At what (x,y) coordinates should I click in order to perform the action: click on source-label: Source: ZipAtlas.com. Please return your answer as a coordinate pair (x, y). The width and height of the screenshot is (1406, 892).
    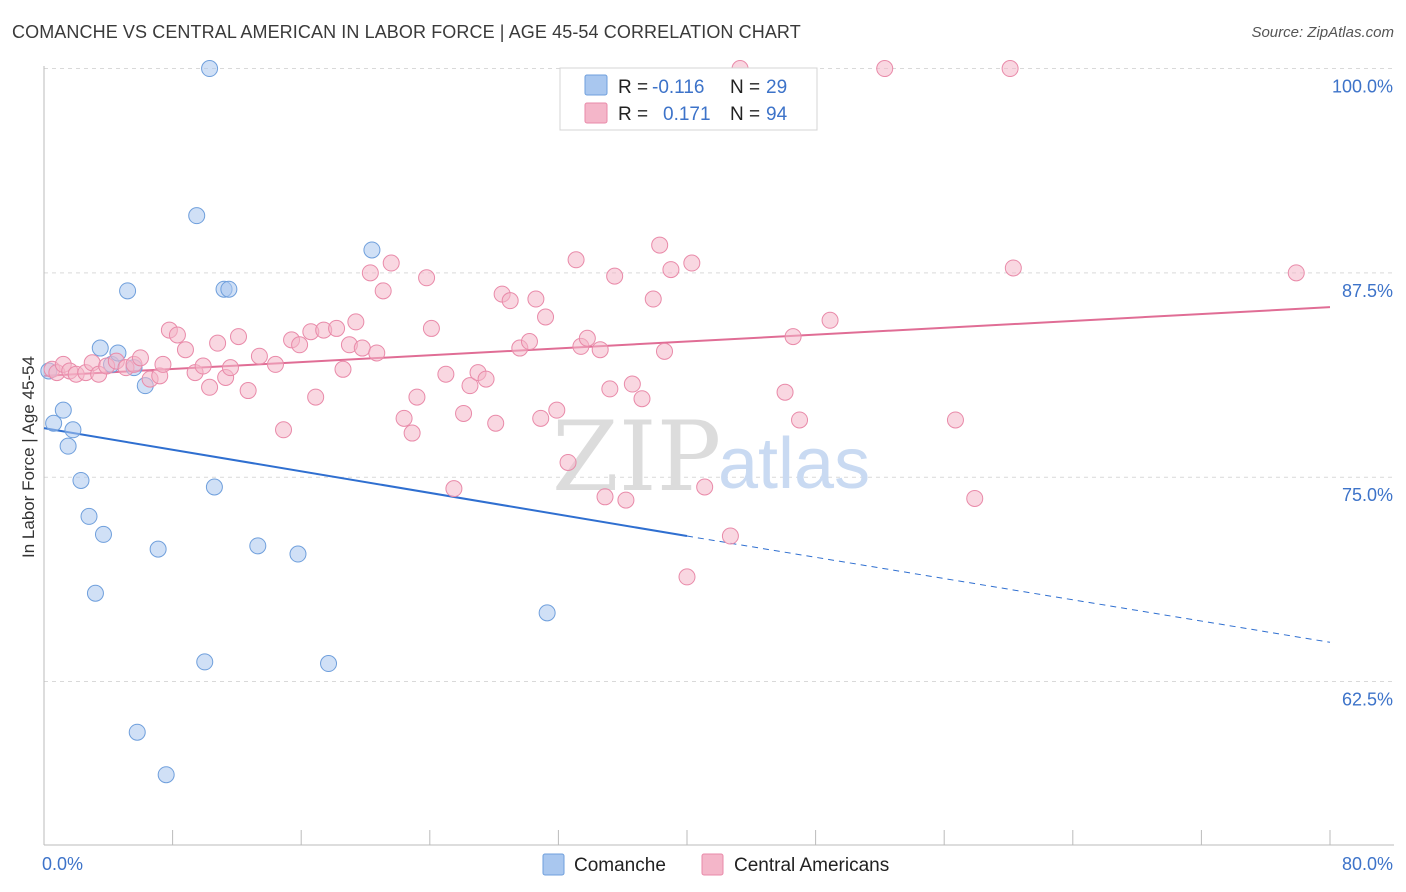
    Looking at the image, I should click on (1322, 32).